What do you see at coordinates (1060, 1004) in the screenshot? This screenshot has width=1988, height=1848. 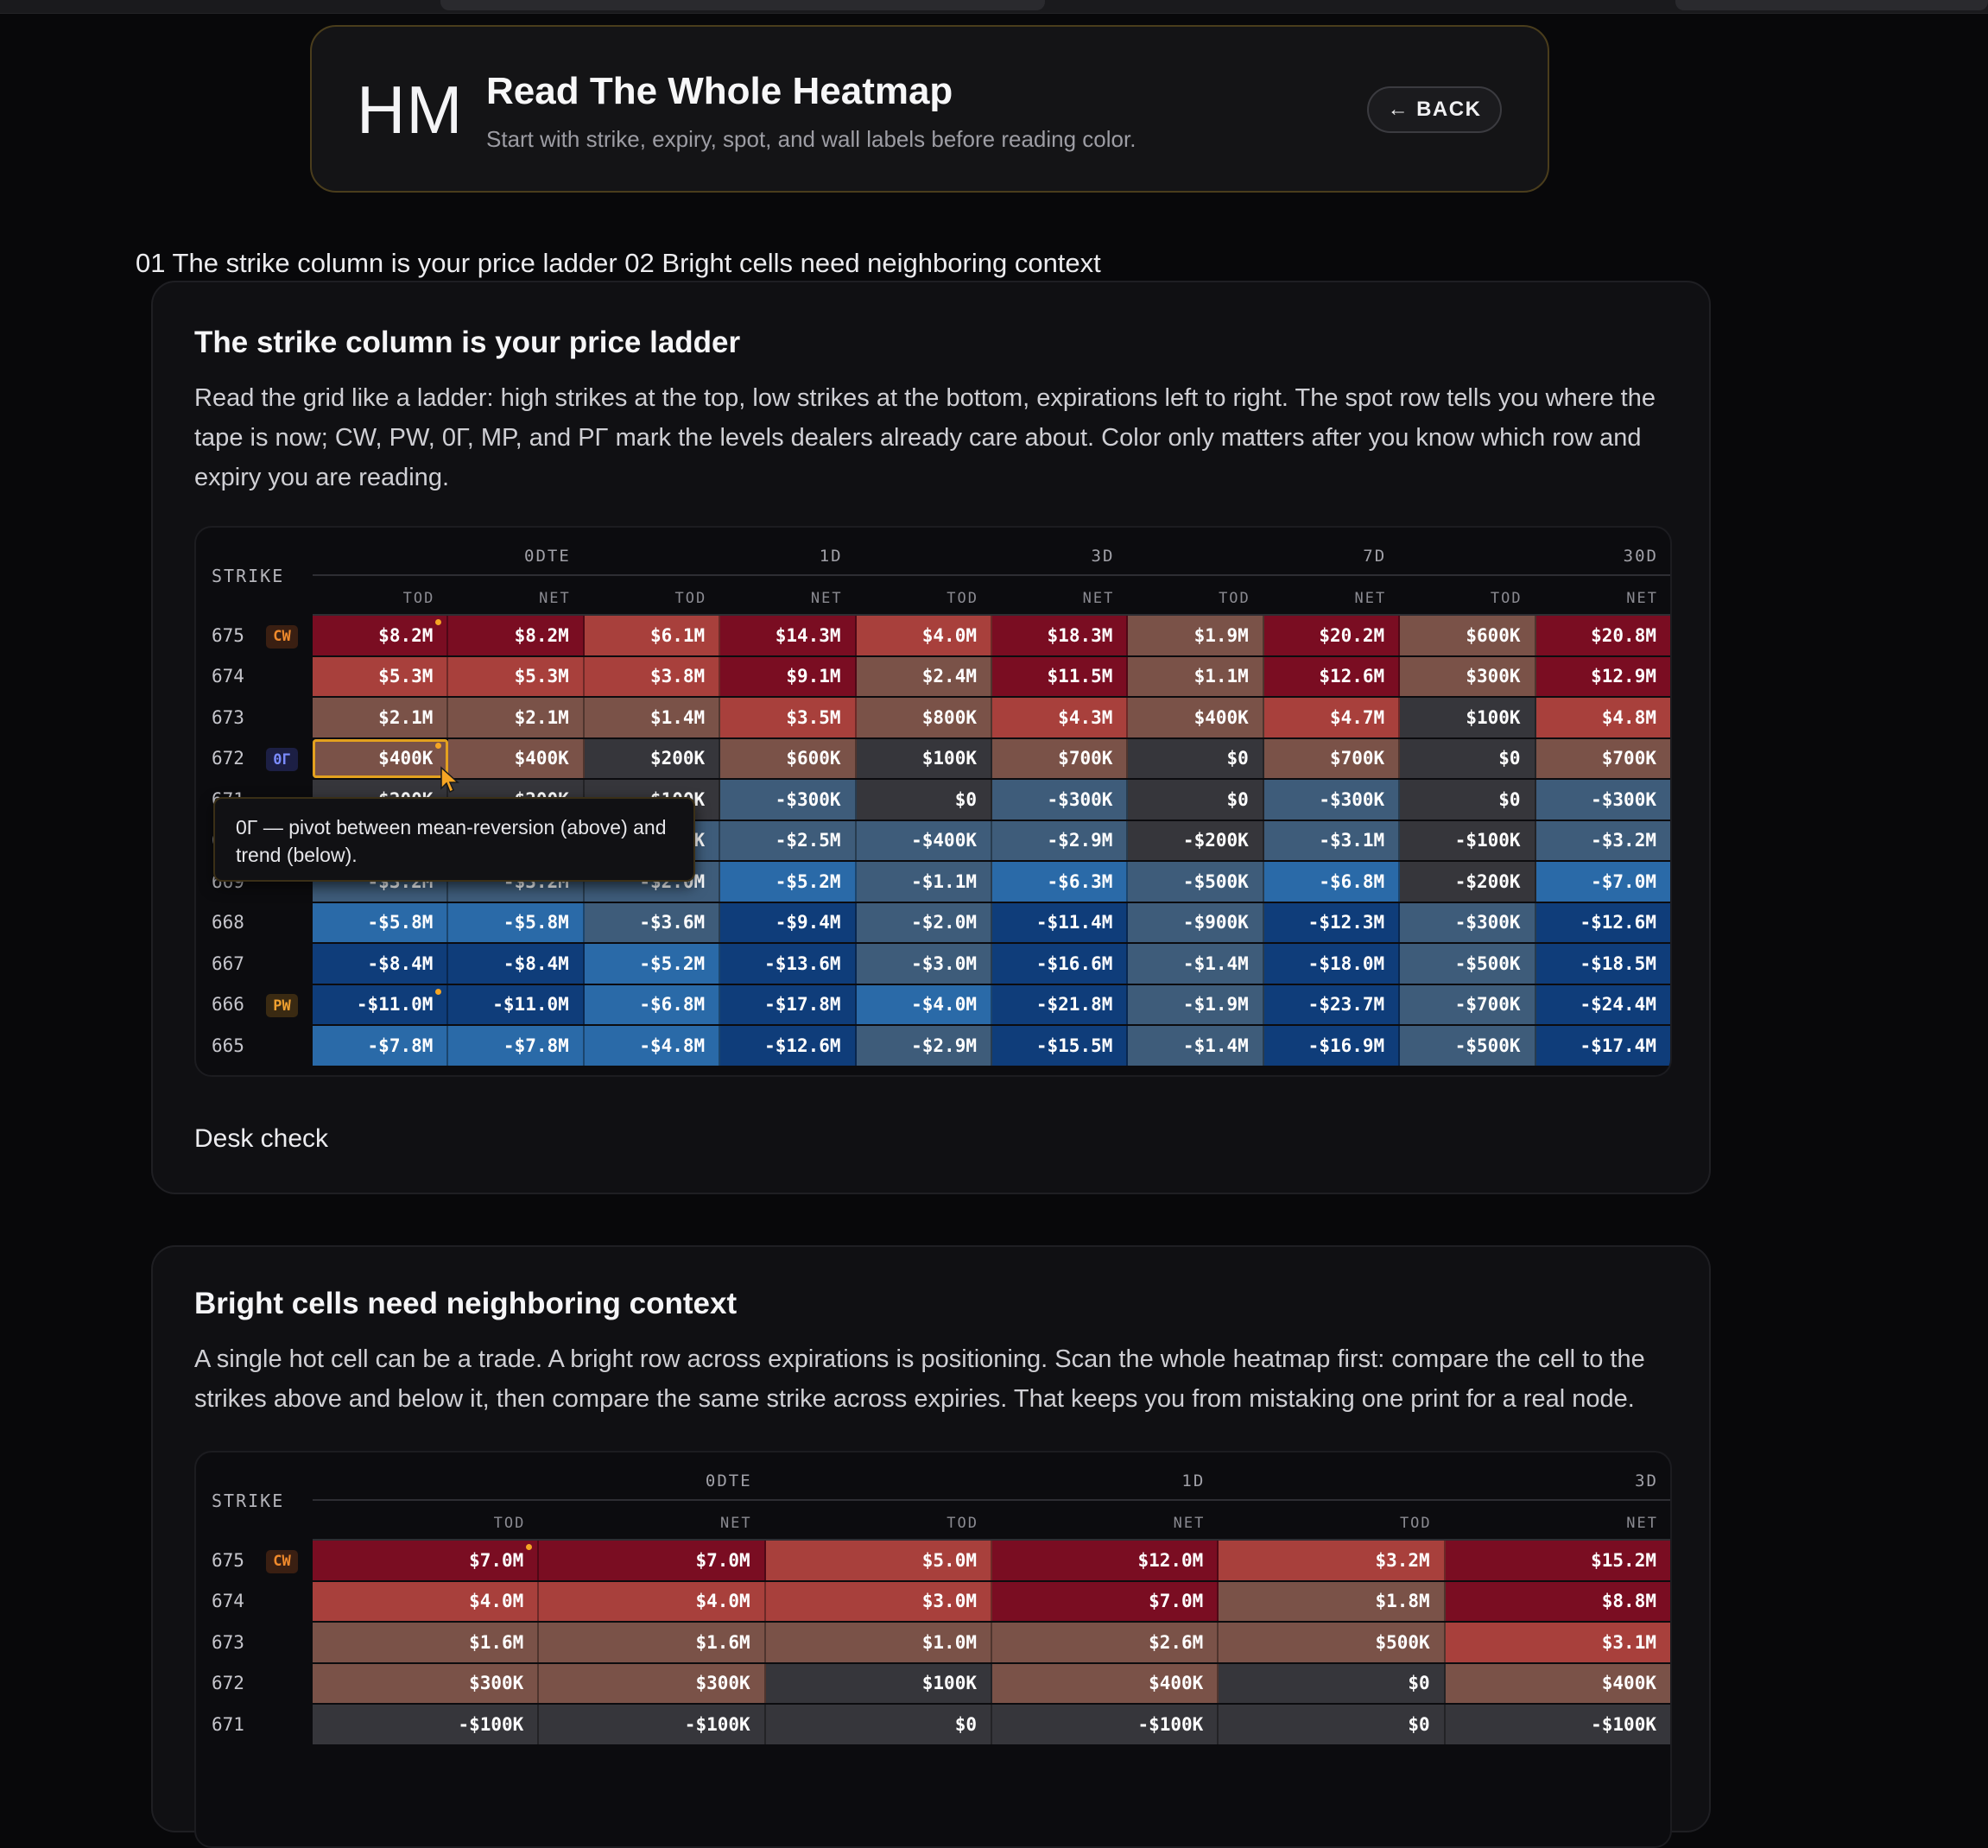 I see `heatmap-cell: -$21.8M` at bounding box center [1060, 1004].